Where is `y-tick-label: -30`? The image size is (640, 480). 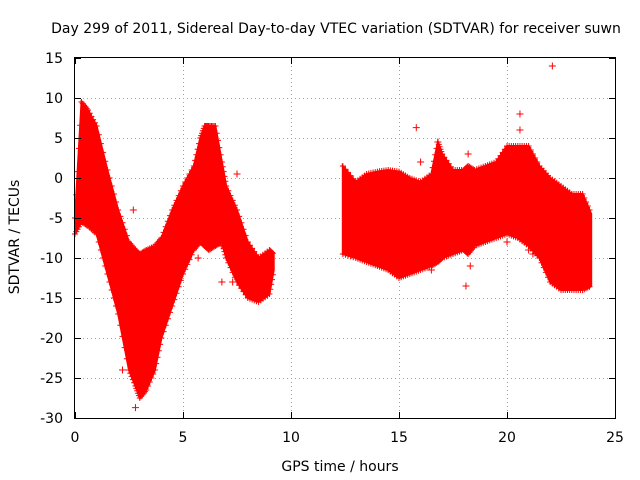 y-tick-label: -30 is located at coordinates (51, 419).